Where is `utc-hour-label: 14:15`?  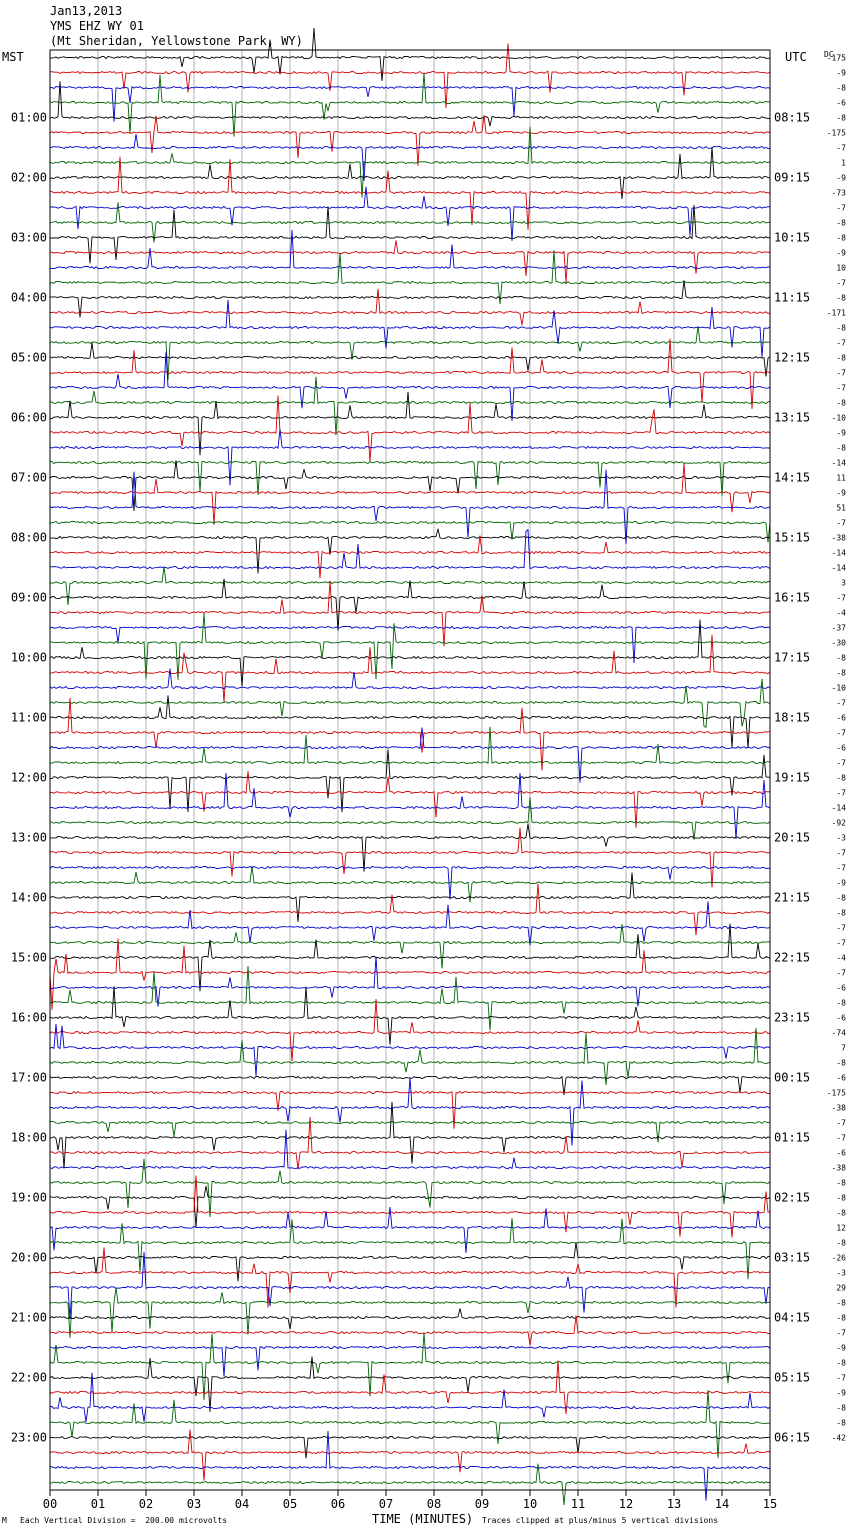 utc-hour-label: 14:15 is located at coordinates (792, 478).